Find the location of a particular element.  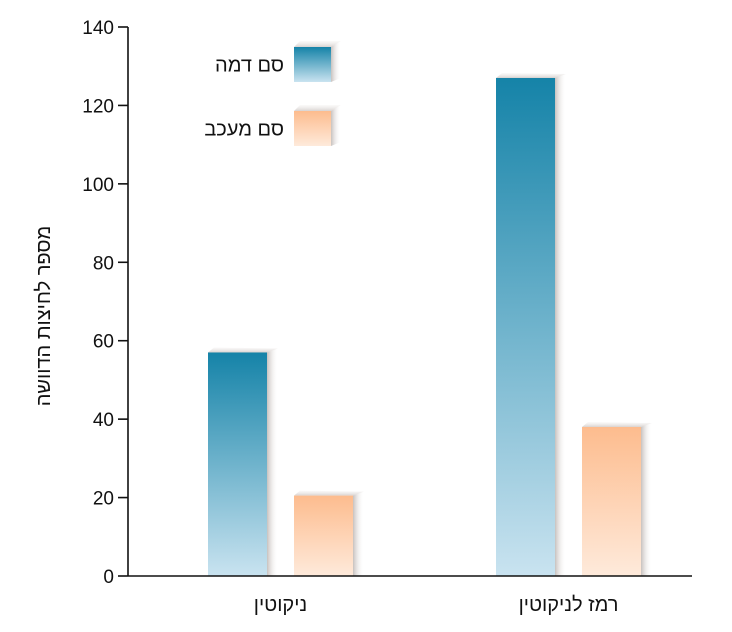

legend-label: סם מעכב is located at coordinates (244, 130).